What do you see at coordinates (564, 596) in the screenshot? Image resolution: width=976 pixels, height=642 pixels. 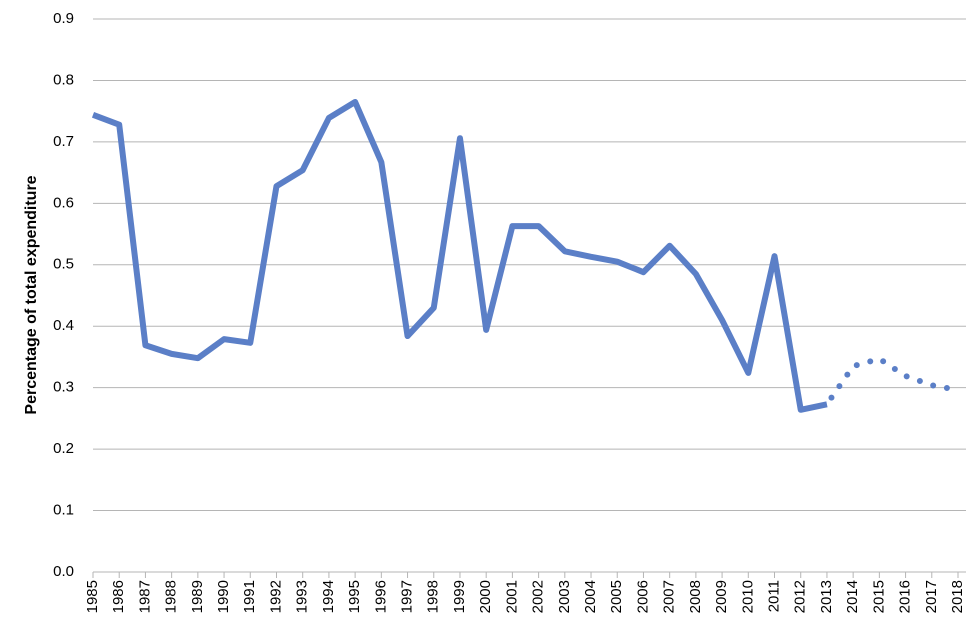 I see `x-tick-label: 2003` at bounding box center [564, 596].